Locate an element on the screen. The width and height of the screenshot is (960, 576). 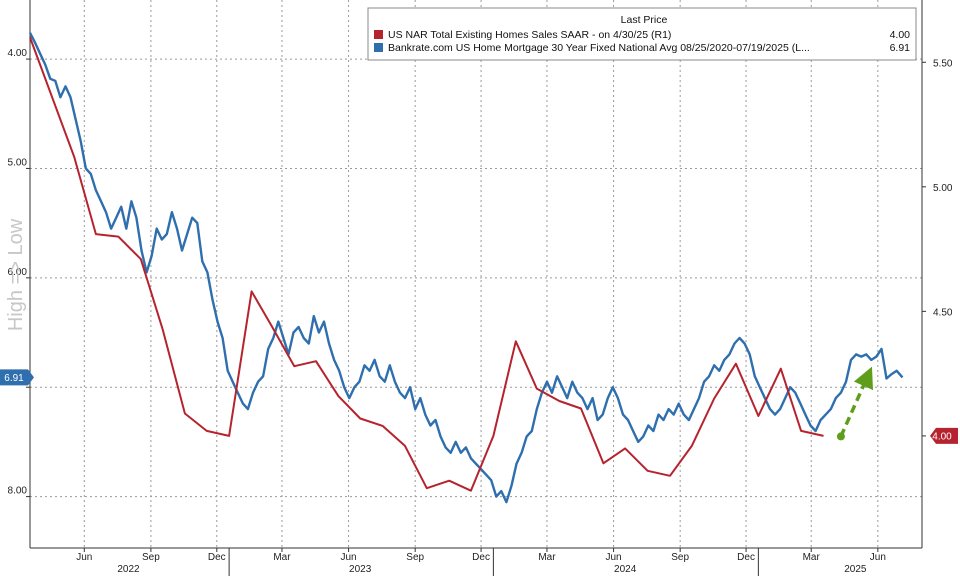
legend-box is located at coordinates (642, 34).